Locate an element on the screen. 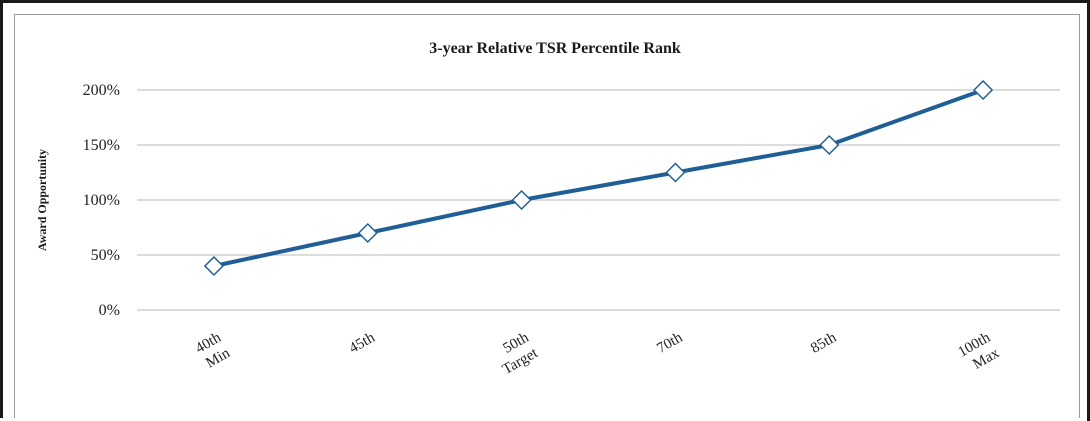 Image resolution: width=1090 pixels, height=421 pixels. y-tick-label: 100% is located at coordinates (101, 200).